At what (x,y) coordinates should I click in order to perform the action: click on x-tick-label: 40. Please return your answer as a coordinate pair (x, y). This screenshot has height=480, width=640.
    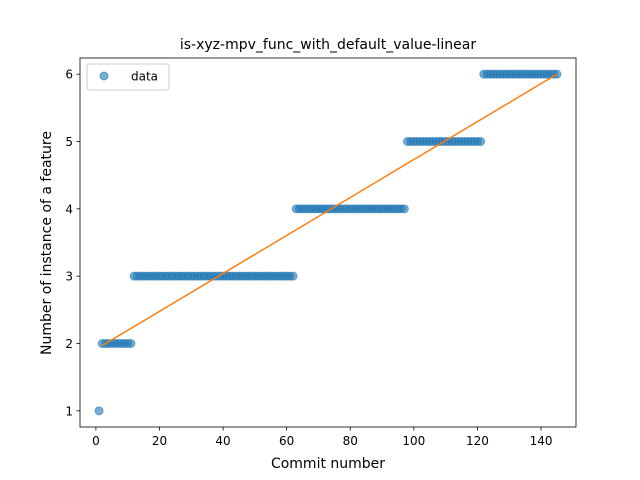
    Looking at the image, I should click on (222, 441).